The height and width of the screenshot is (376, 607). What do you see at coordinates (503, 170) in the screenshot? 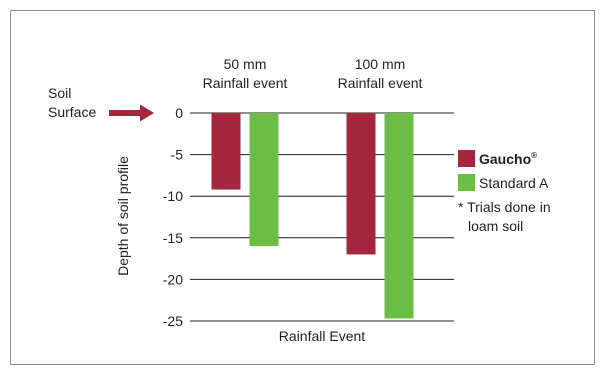
I see `legend: Gaucho® Standard A` at bounding box center [503, 170].